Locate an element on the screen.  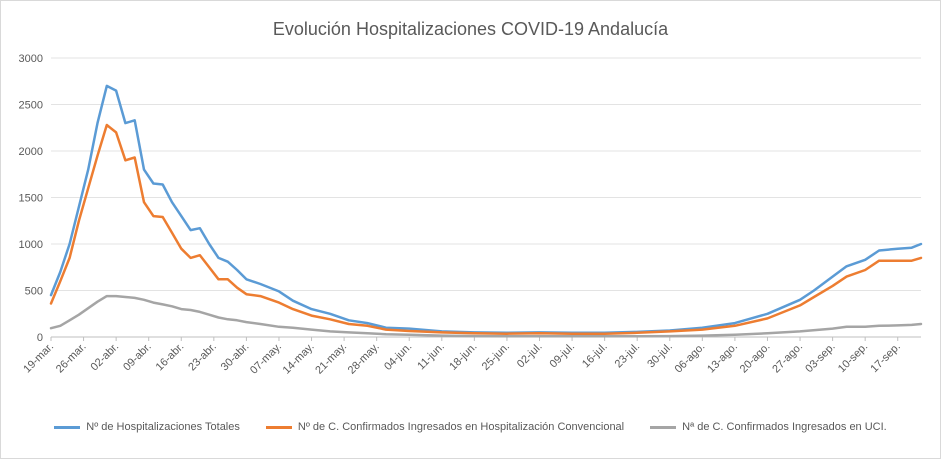
y-tick-label: 0 is located at coordinates (40, 338).